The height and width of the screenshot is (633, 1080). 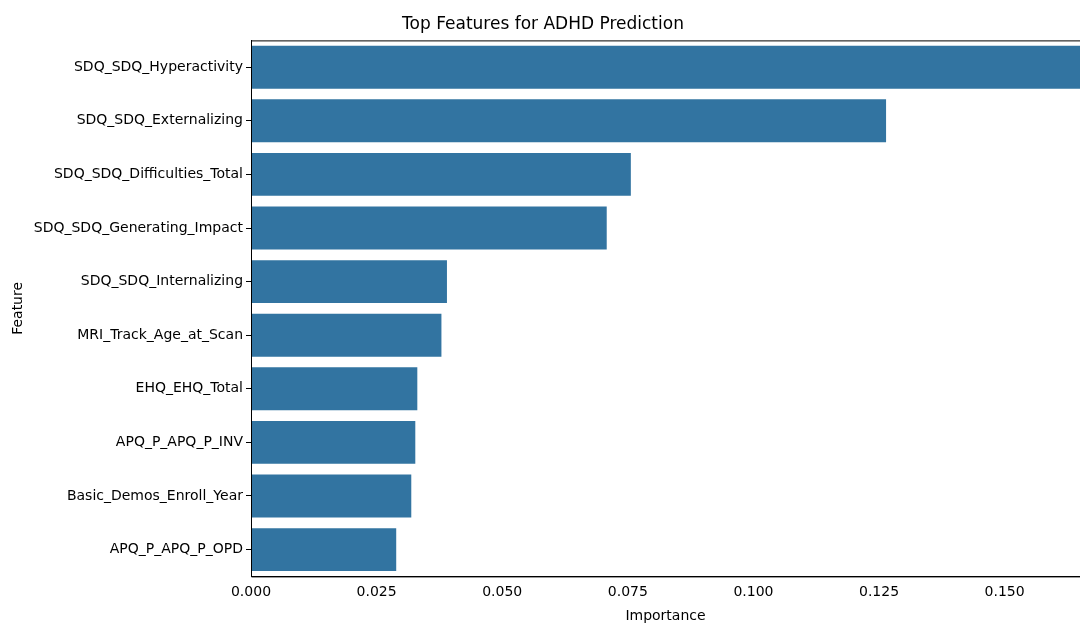 I want to click on x-tick-label: 0.025, so click(x=376, y=591).